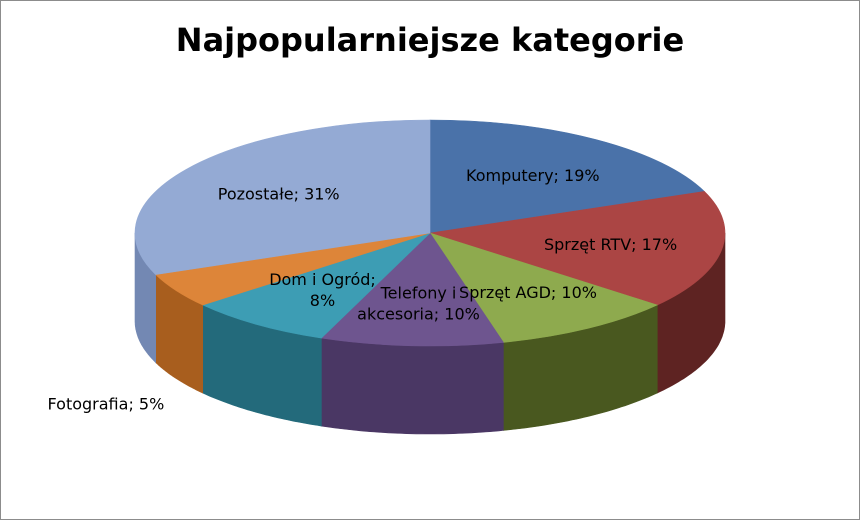 The height and width of the screenshot is (520, 860). Describe the element at coordinates (418, 303) in the screenshot. I see `slice-label: Telefony i akcesoria; 10%` at that location.